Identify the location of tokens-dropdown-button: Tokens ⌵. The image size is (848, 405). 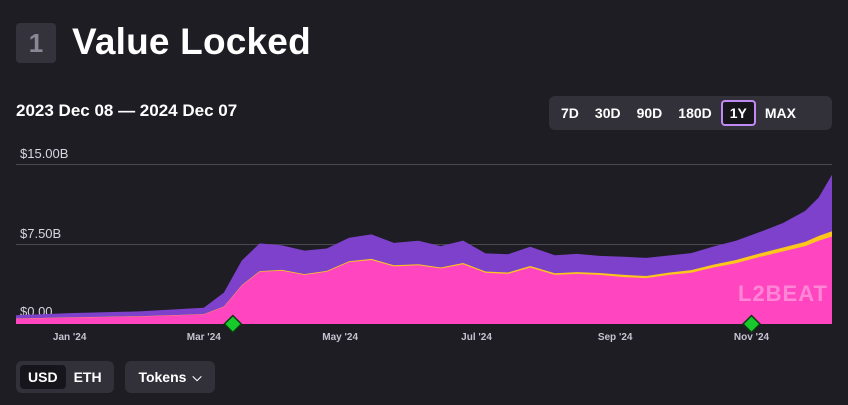
(170, 377).